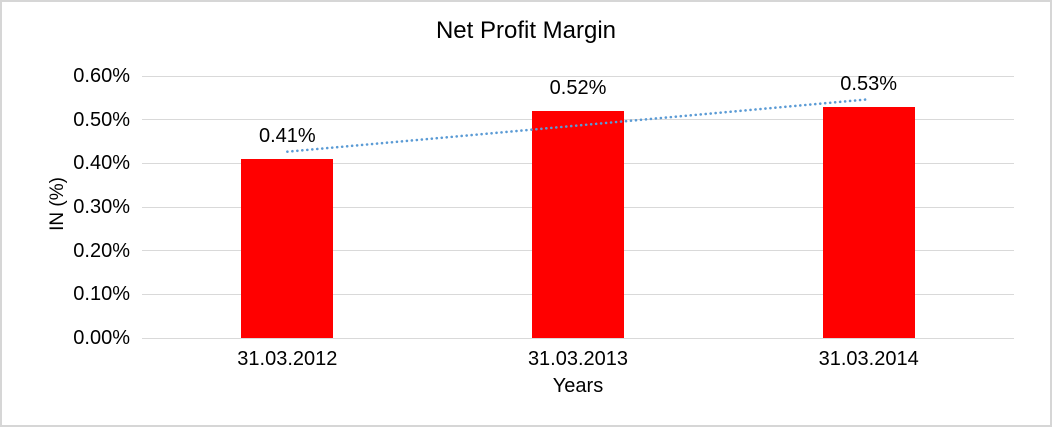 The width and height of the screenshot is (1052, 429). Describe the element at coordinates (287, 135) in the screenshot. I see `bar-value-label: 0.41%` at that location.